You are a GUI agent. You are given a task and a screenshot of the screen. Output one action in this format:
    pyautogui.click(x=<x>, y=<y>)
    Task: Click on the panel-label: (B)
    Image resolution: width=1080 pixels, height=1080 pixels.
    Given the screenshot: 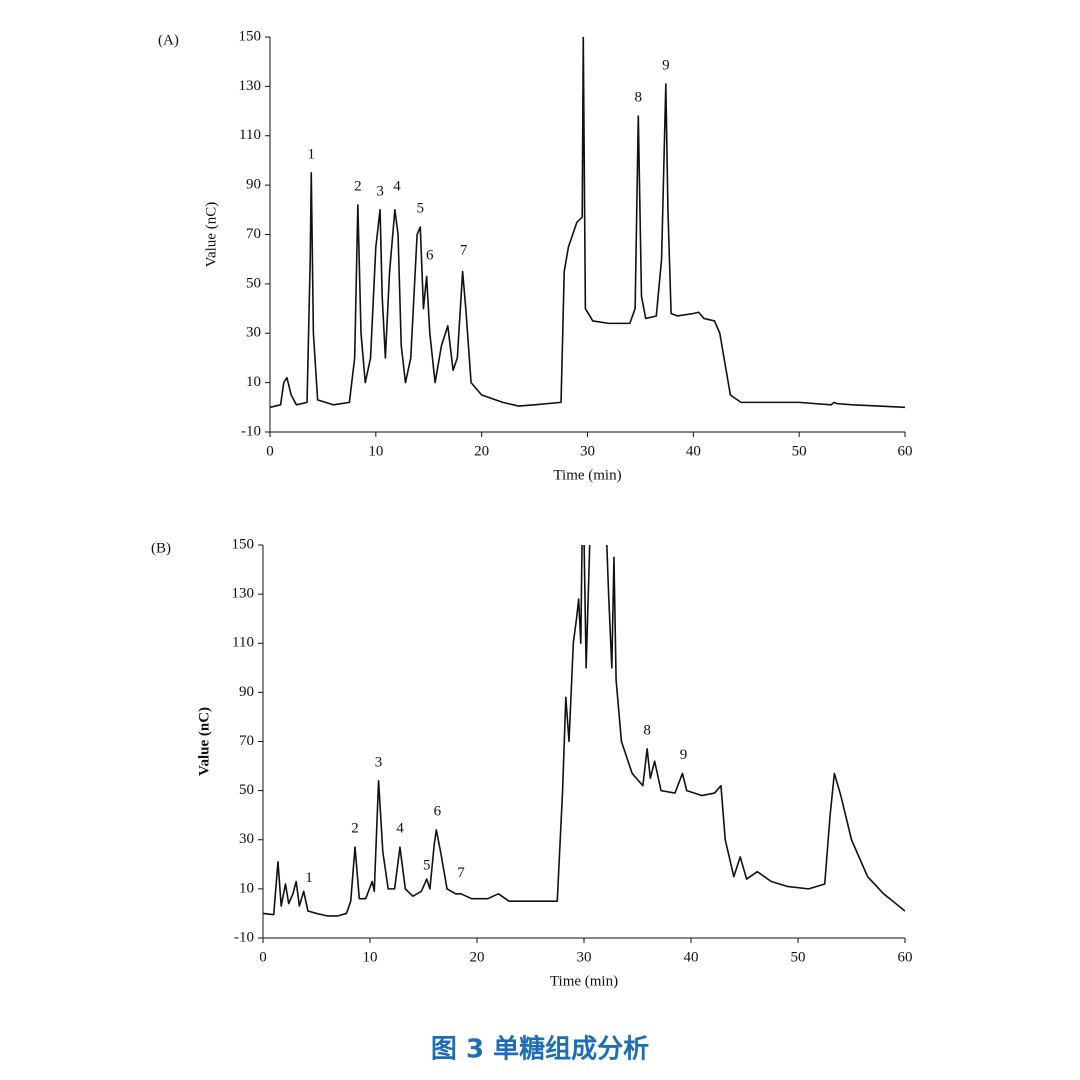 What is the action you would take?
    pyautogui.click(x=161, y=548)
    